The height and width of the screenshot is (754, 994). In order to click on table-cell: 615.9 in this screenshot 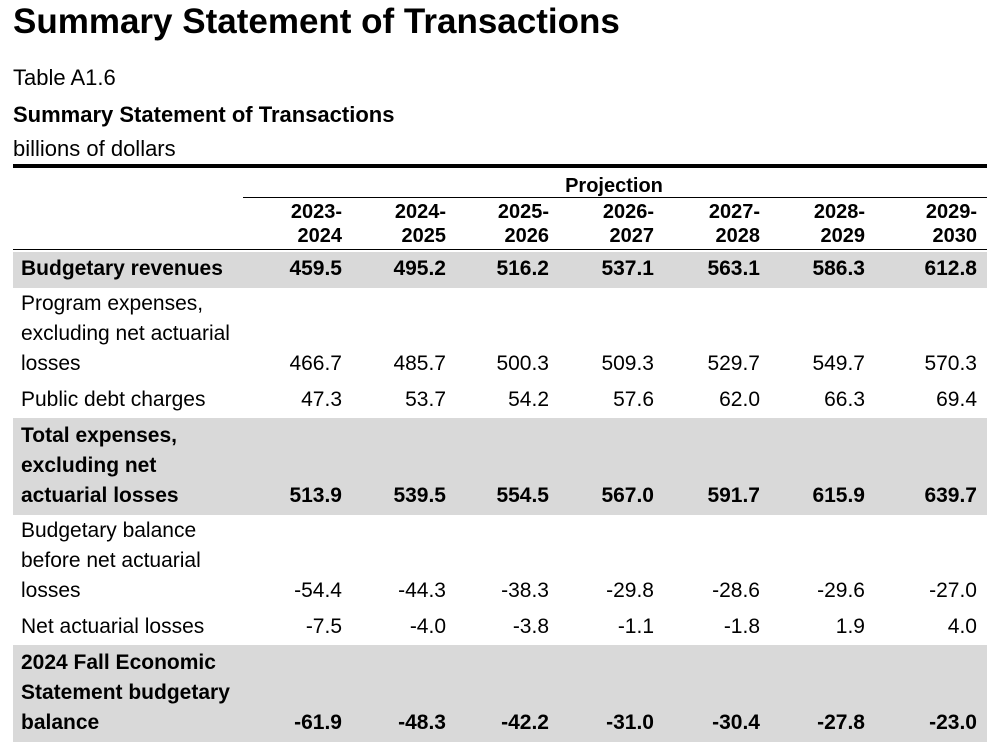, I will do `click(838, 495)`.